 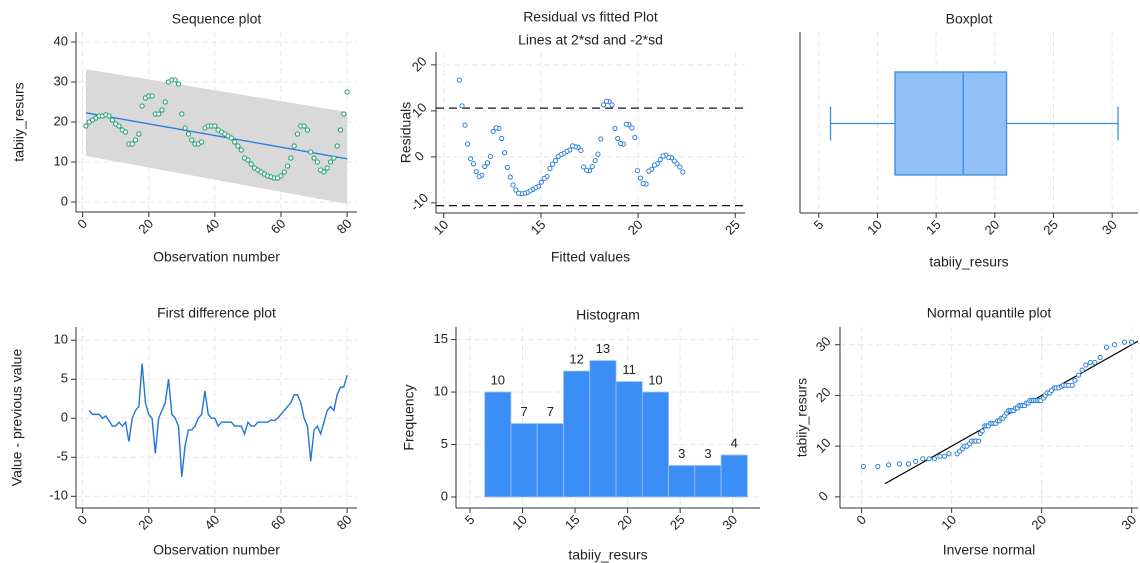 I want to click on data-label: 3, so click(x=681, y=453).